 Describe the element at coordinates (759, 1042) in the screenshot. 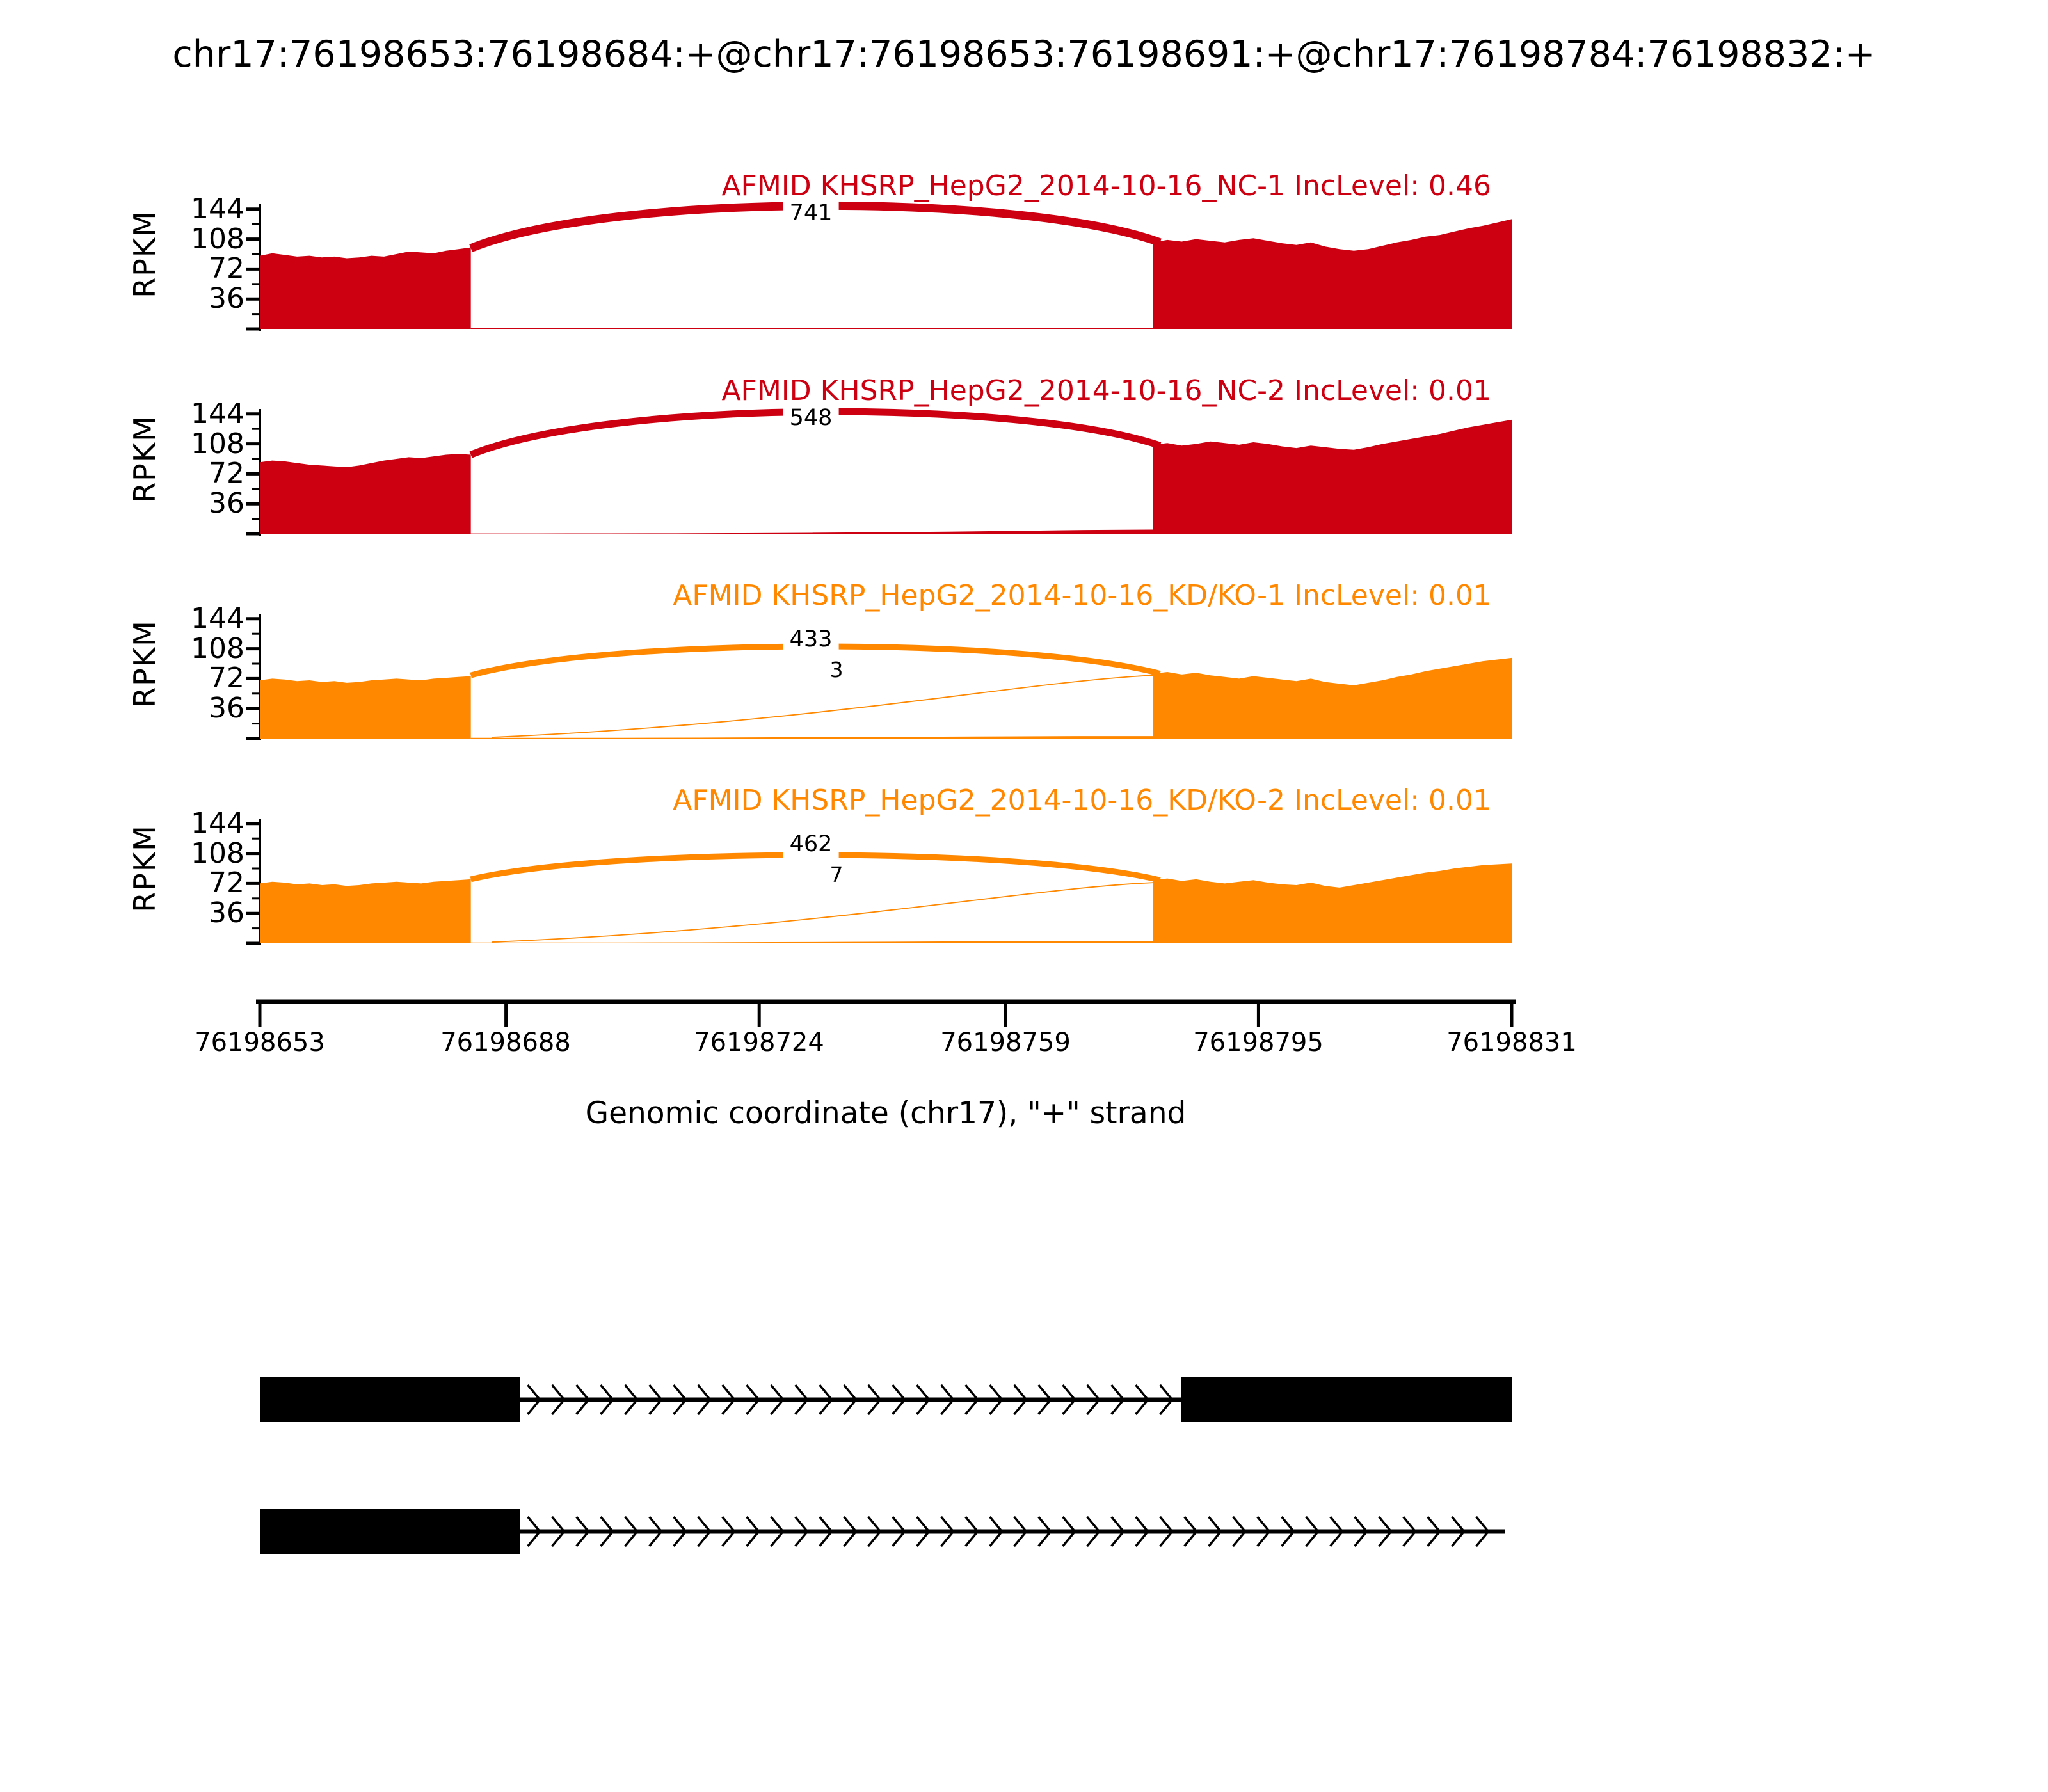

I see `x-tick-label: 76198724` at that location.